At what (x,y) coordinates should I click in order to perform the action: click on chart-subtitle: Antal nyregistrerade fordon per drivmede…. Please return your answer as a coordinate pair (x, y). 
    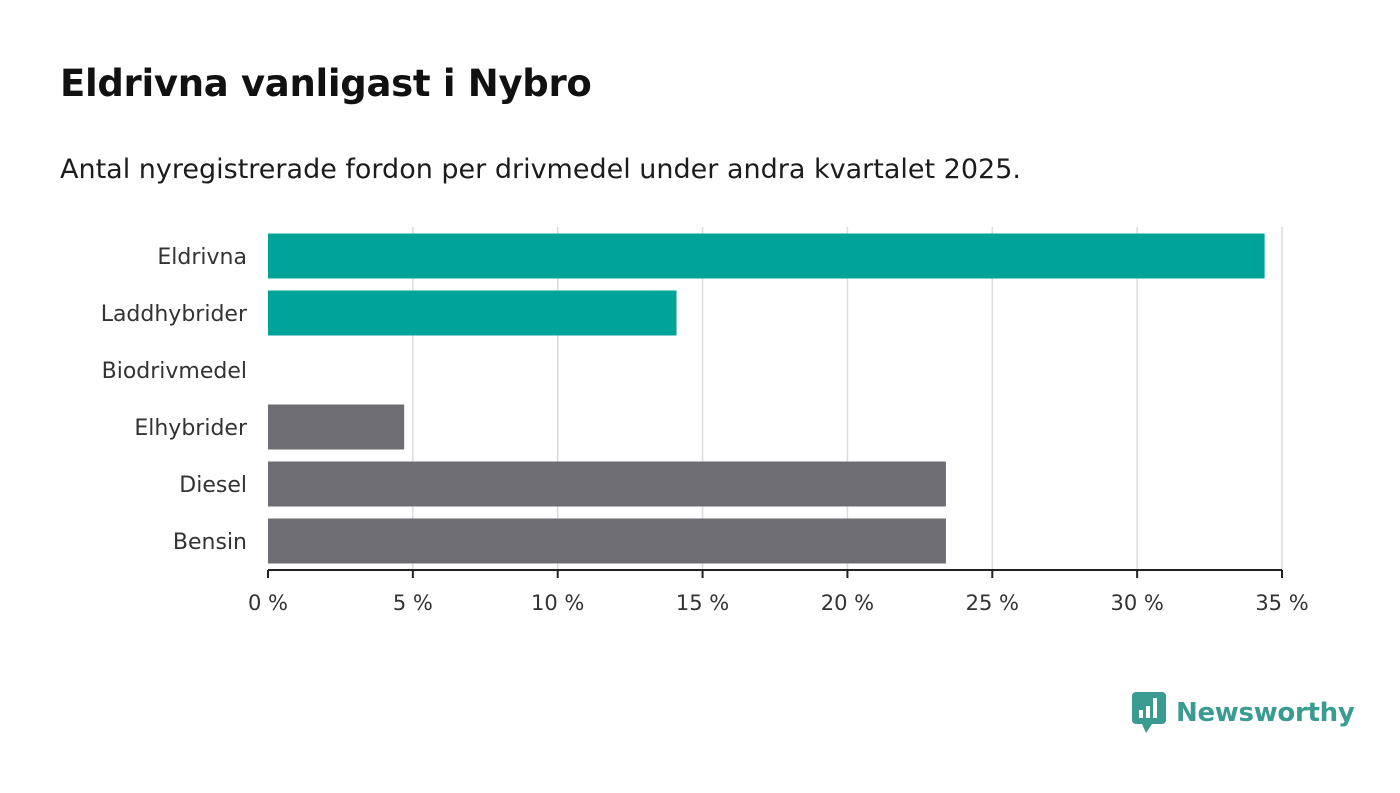
    Looking at the image, I should click on (540, 169).